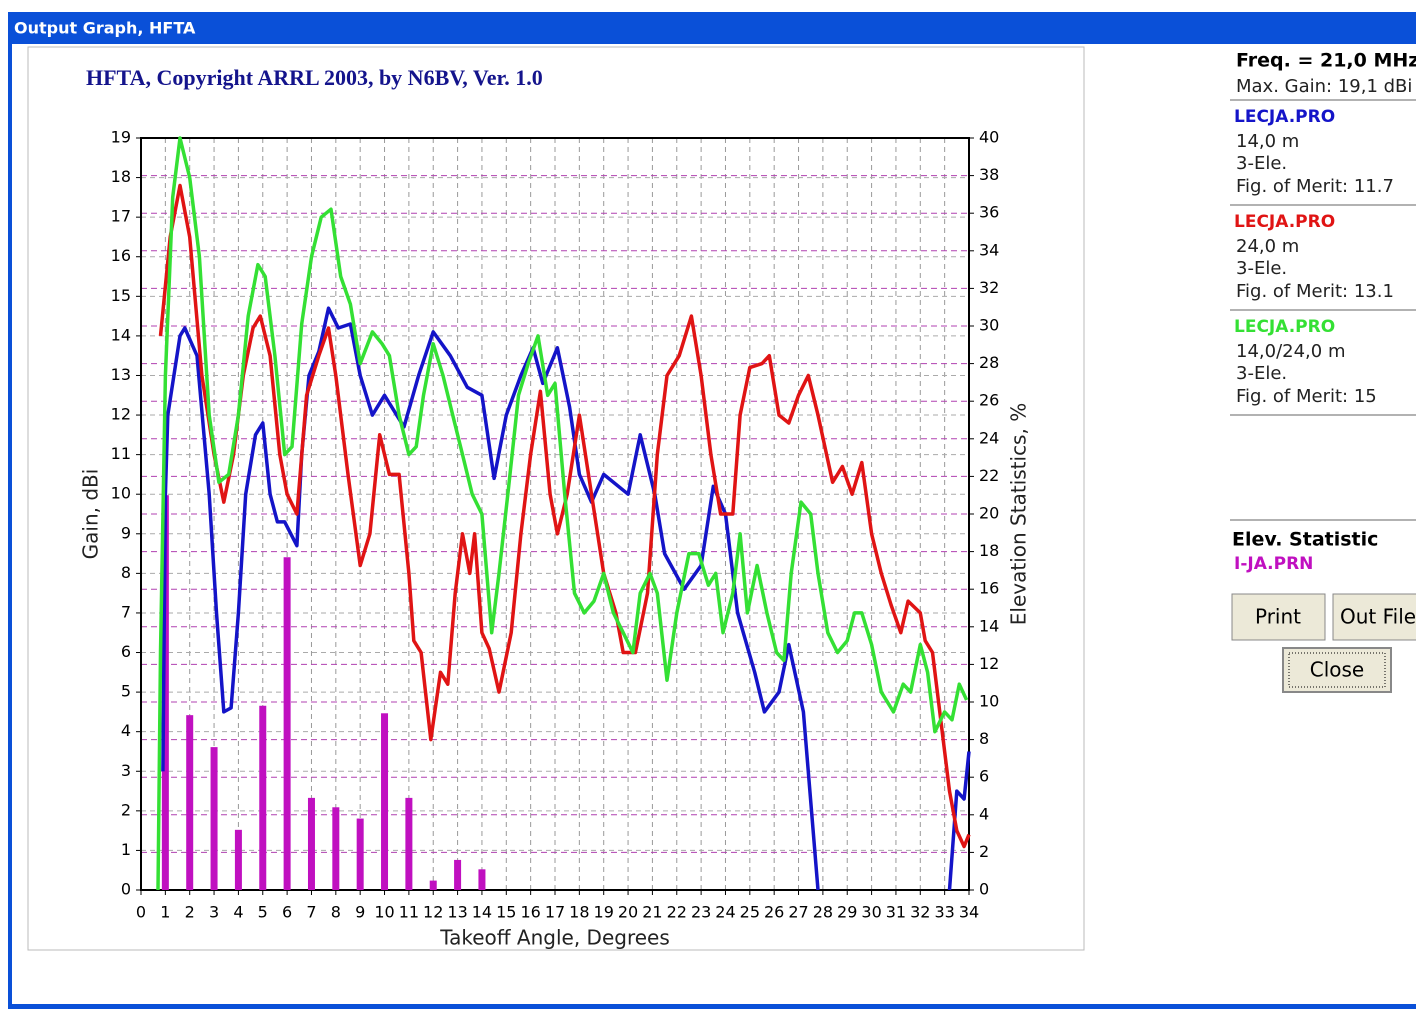 Image resolution: width=1416 pixels, height=1009 pixels. What do you see at coordinates (126, 611) in the screenshot?
I see `y-tick-label: 7` at bounding box center [126, 611].